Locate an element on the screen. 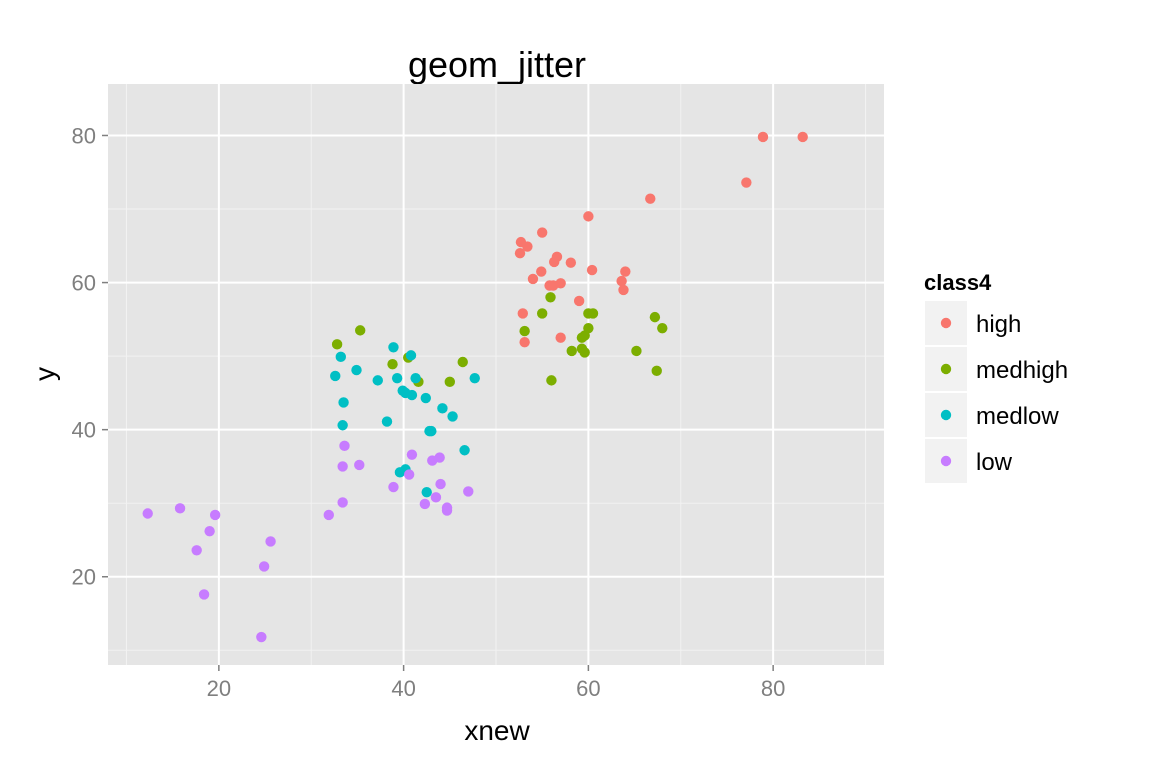 Image resolution: width=1152 pixels, height=768 pixels. legend-label: low is located at coordinates (994, 462).